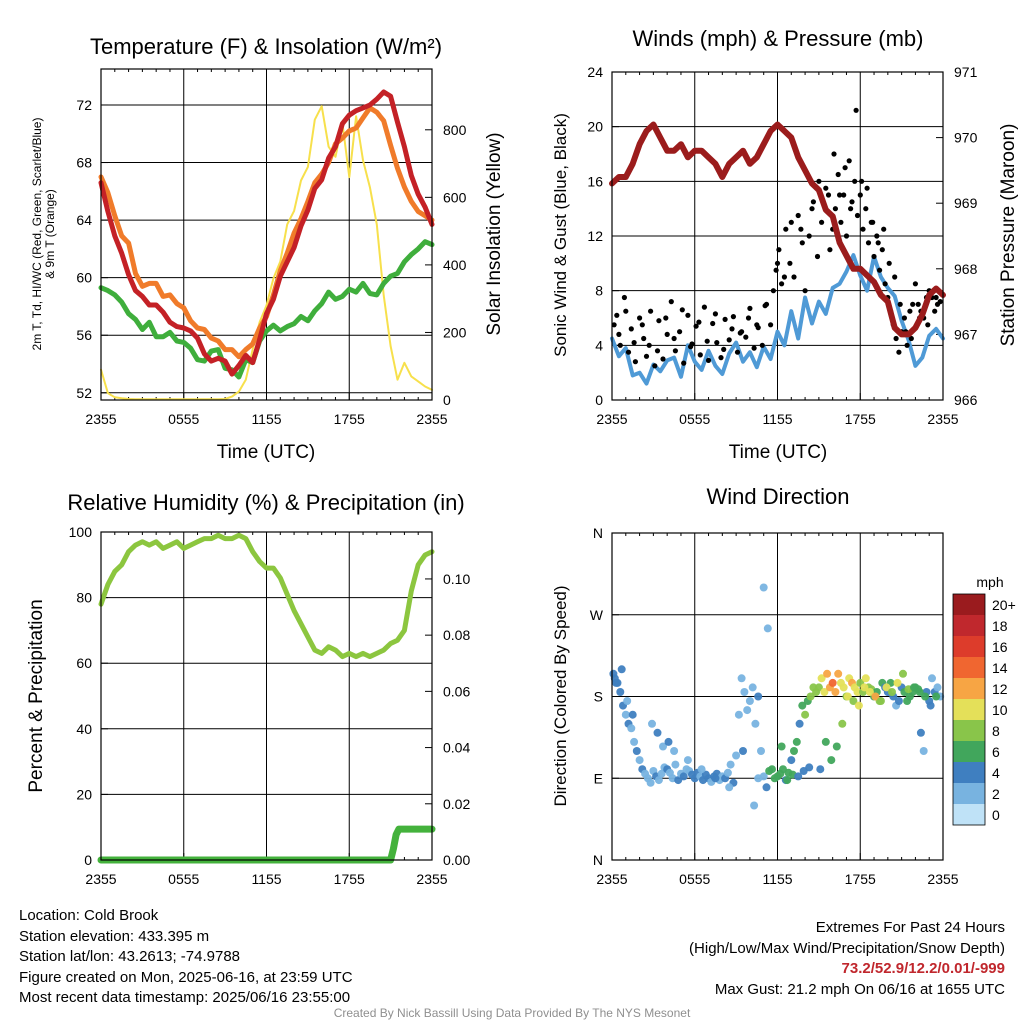 Image resolution: width=1024 pixels, height=1024 pixels. What do you see at coordinates (777, 319) in the screenshot?
I see `sonic-wind-line` at bounding box center [777, 319].